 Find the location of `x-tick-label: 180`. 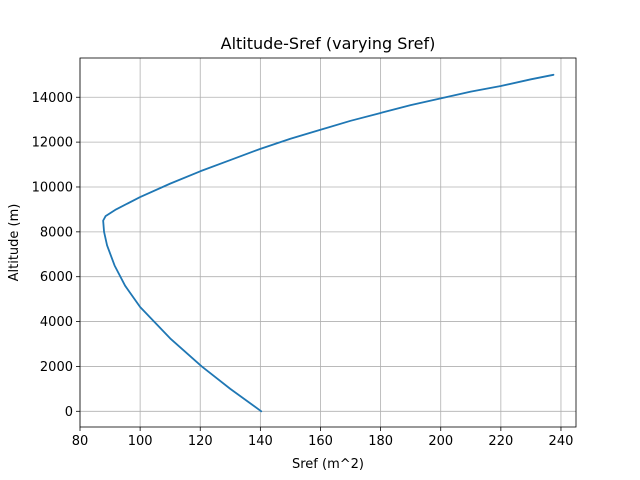

x-tick-label: 180 is located at coordinates (380, 441).